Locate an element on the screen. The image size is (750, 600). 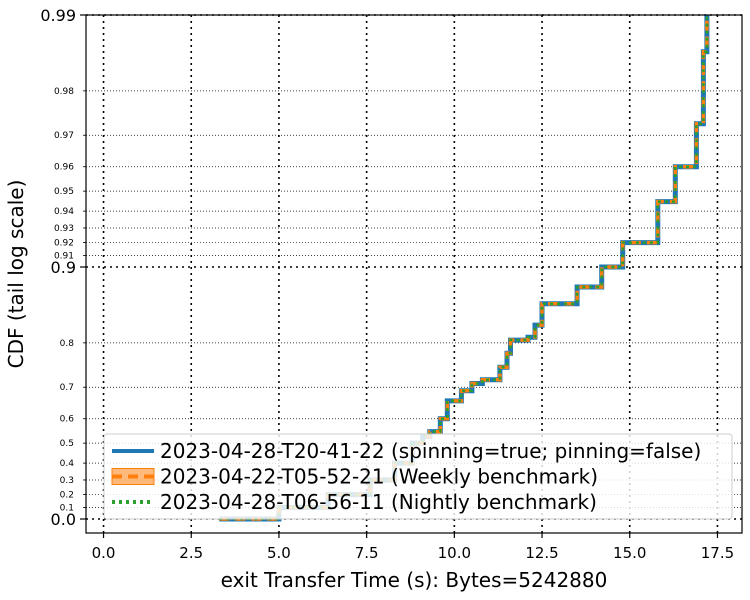
x-tick-label: 17.5 is located at coordinates (717, 553).